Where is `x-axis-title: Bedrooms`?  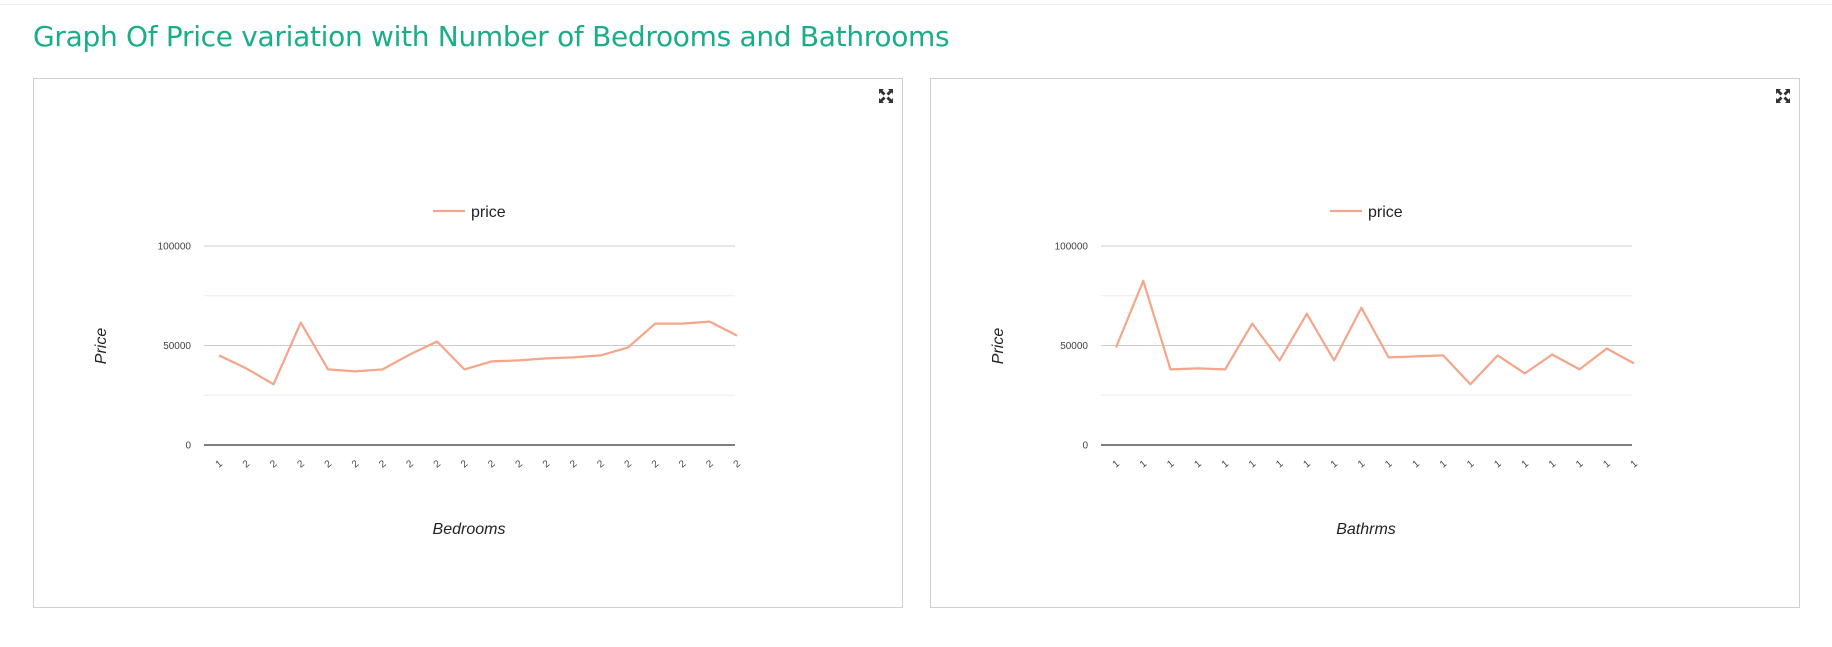
x-axis-title: Bedrooms is located at coordinates (469, 529).